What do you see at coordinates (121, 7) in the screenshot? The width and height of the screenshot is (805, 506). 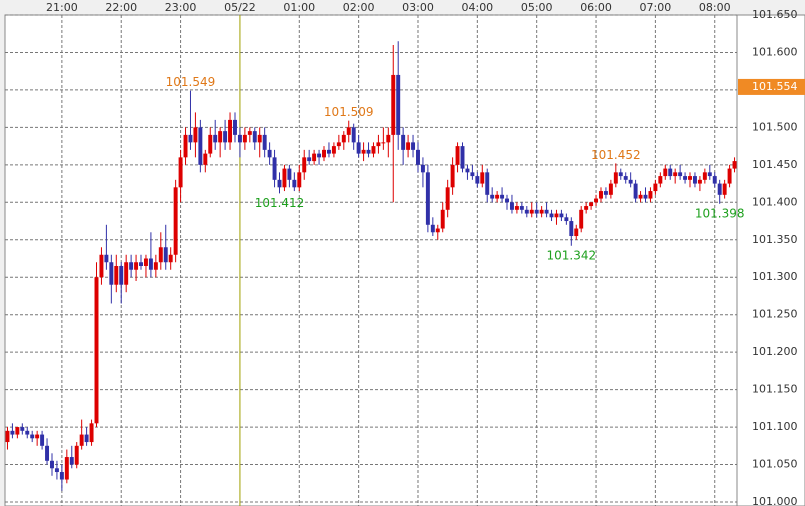 I see `x-tick-label: 22:00` at bounding box center [121, 7].